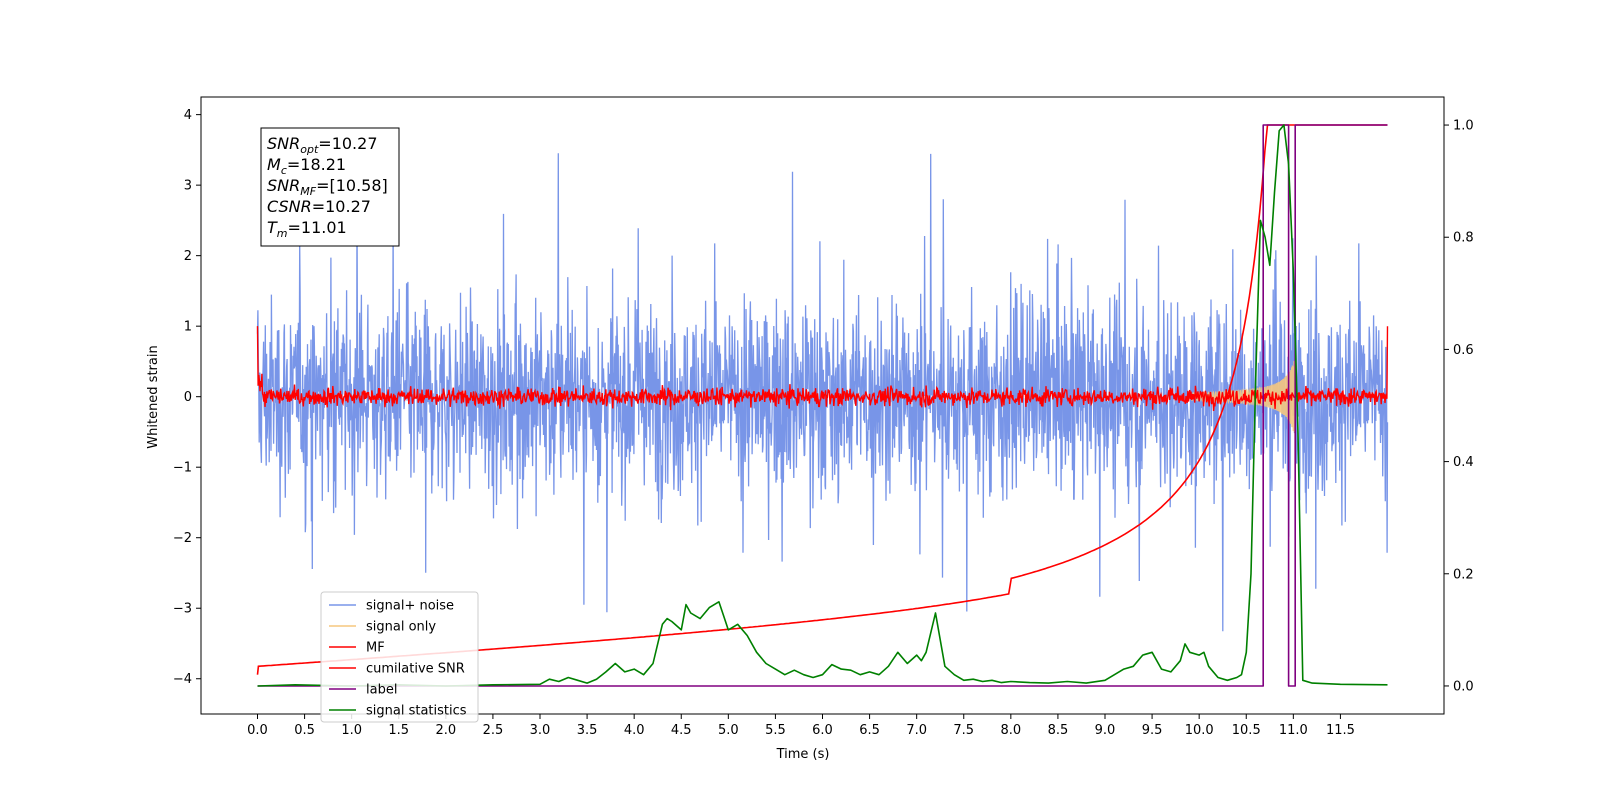 The width and height of the screenshot is (1600, 800). Describe the element at coordinates (381, 690) in the screenshot. I see `legend-label: label` at that location.